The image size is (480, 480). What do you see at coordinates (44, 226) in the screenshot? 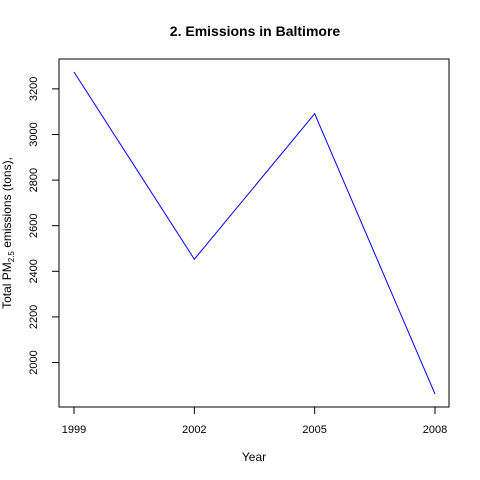
I see `y-axis: 2000 2200 2400 2600 2800 3000 3200` at bounding box center [44, 226].